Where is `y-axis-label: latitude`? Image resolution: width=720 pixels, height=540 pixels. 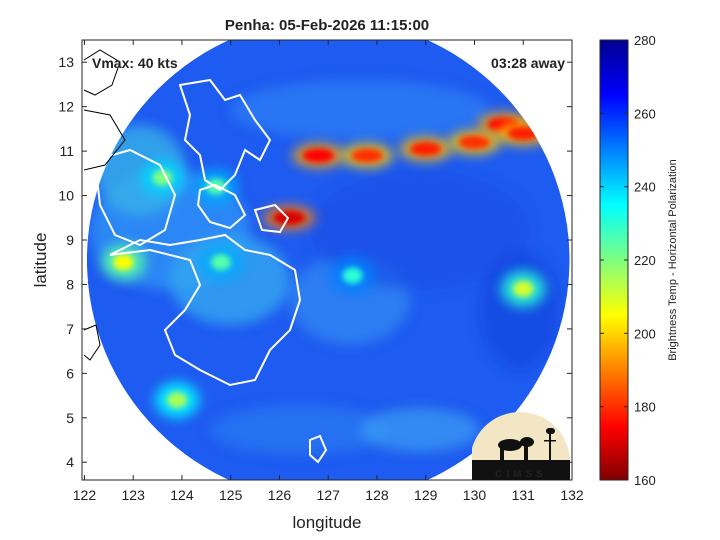 y-axis-label: latitude is located at coordinates (40, 260).